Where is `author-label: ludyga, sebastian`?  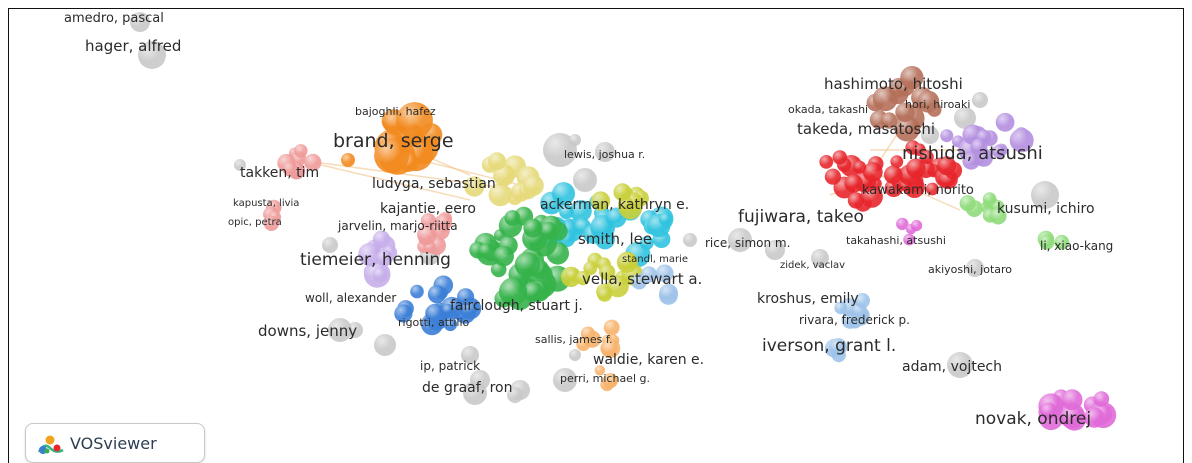 author-label: ludyga, sebastian is located at coordinates (434, 184).